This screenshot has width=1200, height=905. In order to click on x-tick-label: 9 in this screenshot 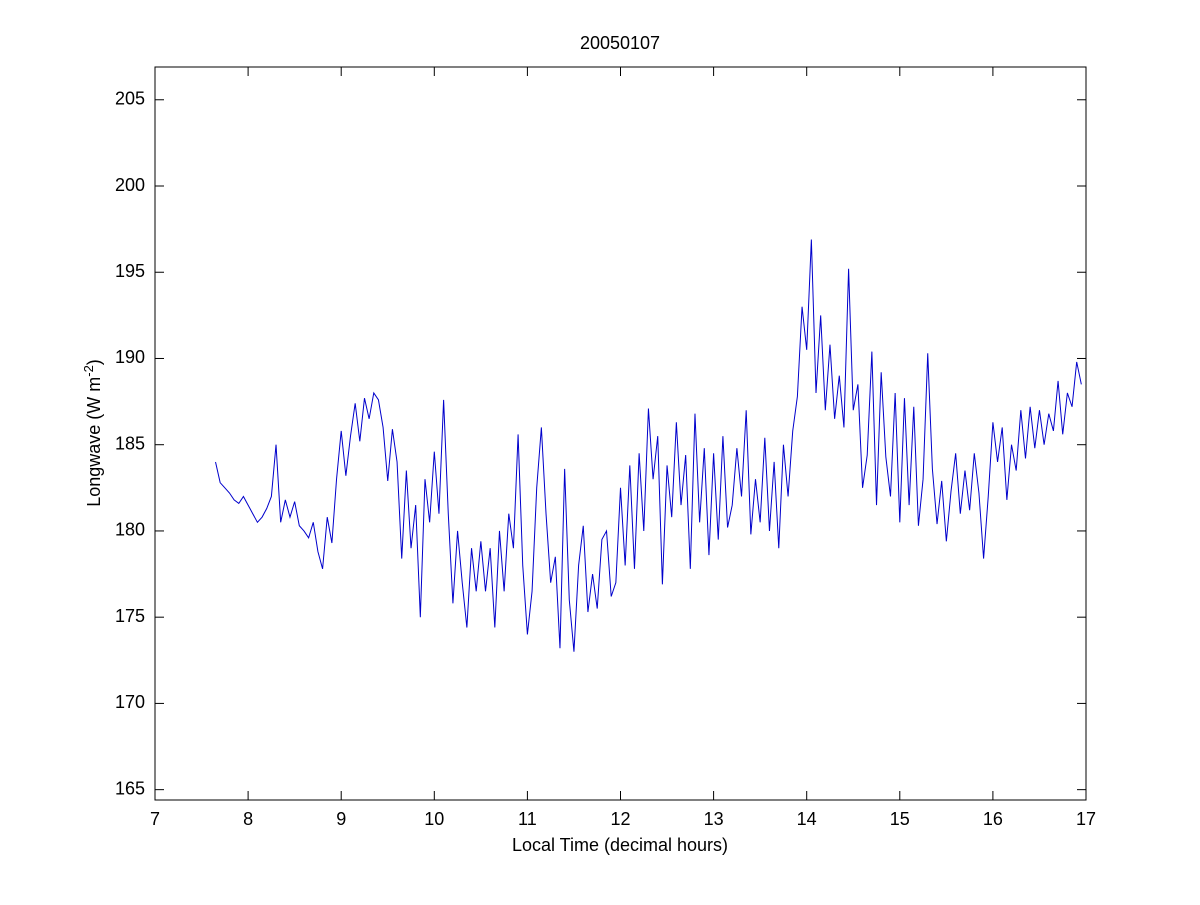, I will do `click(341, 819)`.